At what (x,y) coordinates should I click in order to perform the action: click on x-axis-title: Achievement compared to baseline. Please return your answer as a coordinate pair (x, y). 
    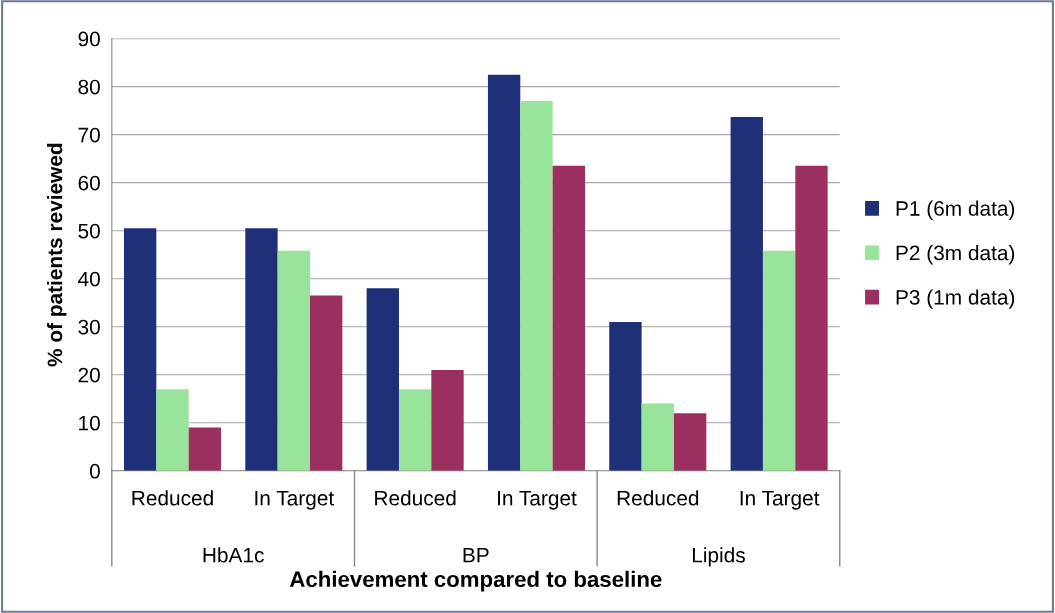
    Looking at the image, I should click on (475, 581).